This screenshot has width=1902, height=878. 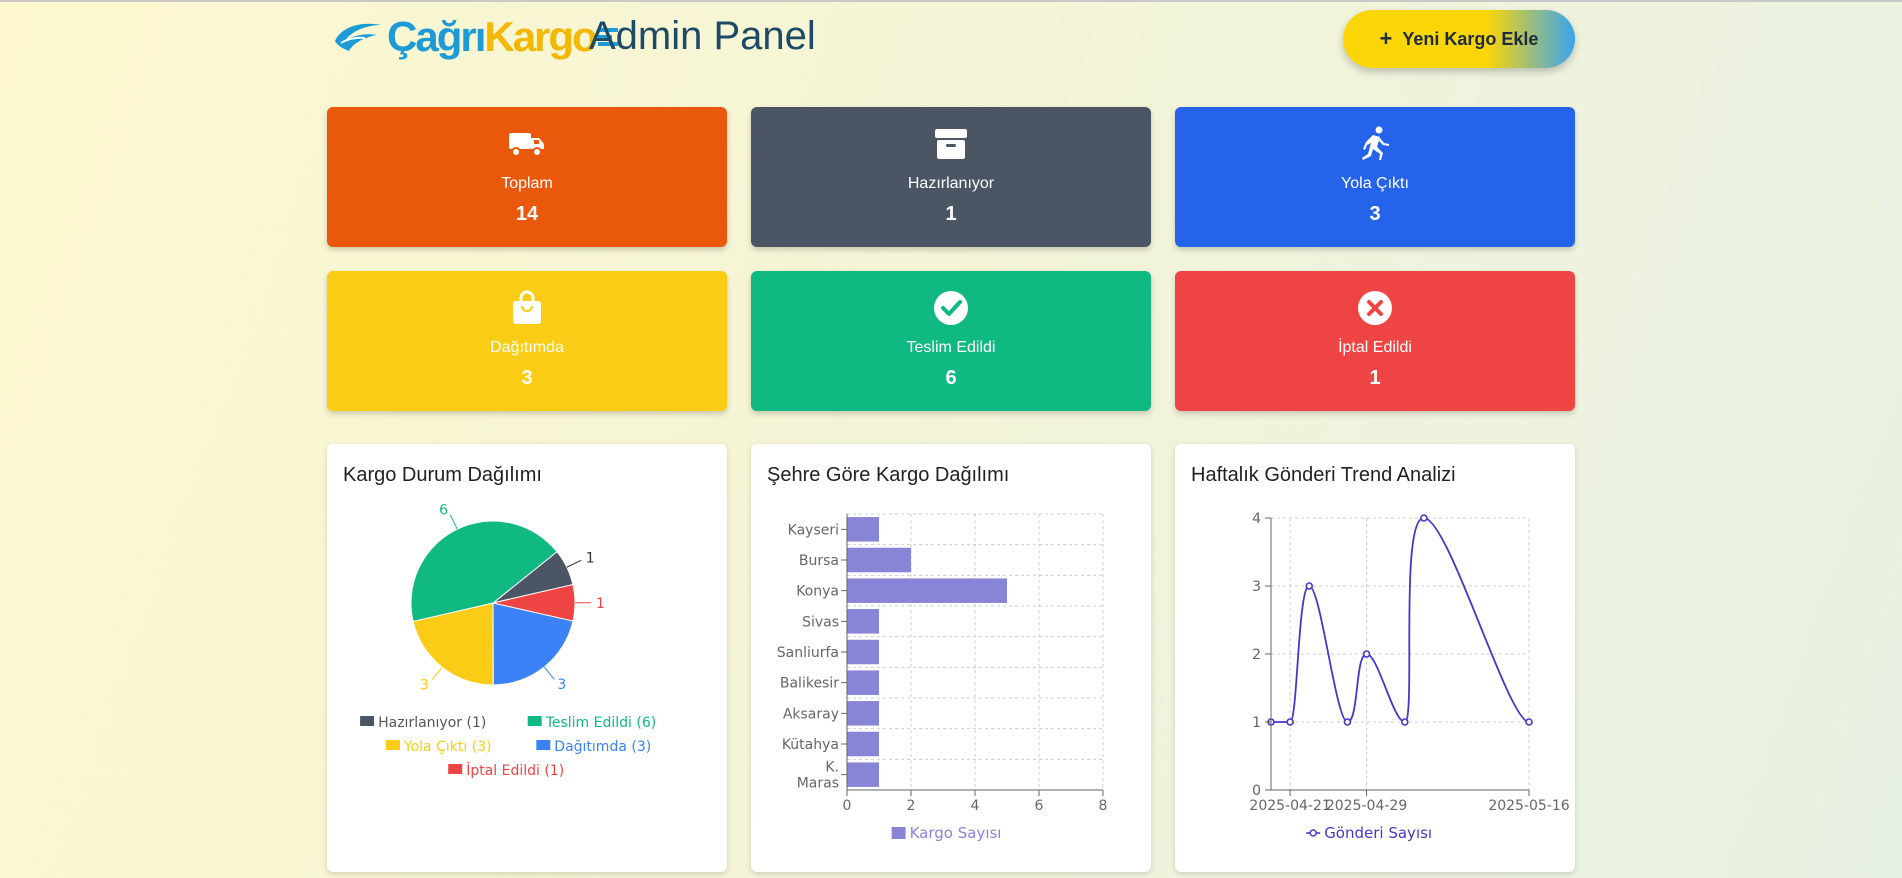 What do you see at coordinates (879, 560) in the screenshot?
I see `bar-bursa` at bounding box center [879, 560].